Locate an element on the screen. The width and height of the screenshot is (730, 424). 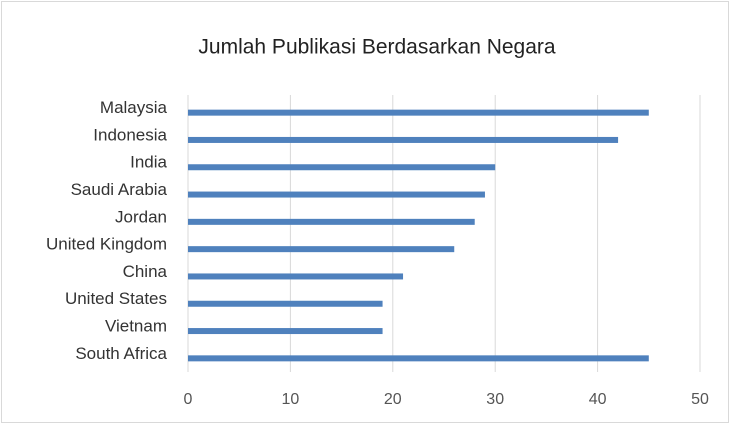
y-tick-label: United Kingdom is located at coordinates (106, 244).